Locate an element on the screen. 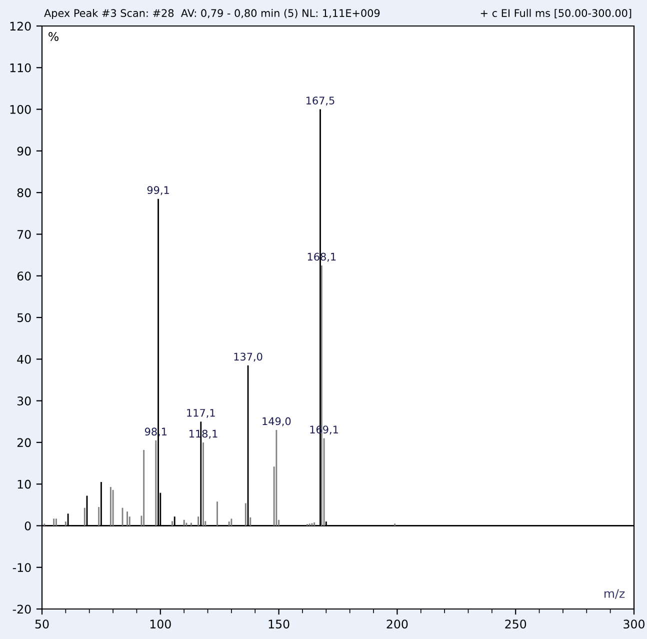  x-tick-label: 100 is located at coordinates (160, 624).